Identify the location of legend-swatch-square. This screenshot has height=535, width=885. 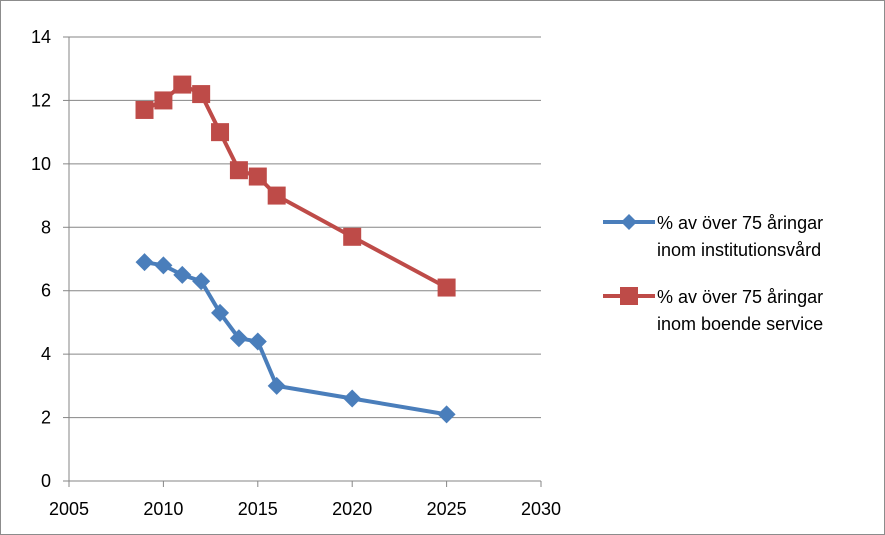
(629, 296).